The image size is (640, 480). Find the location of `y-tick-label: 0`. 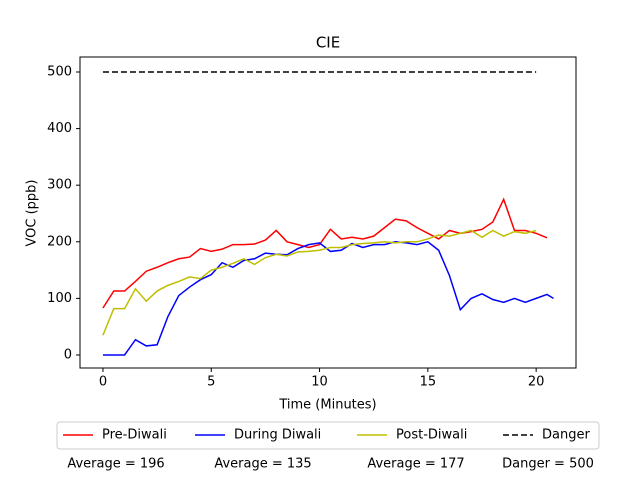

y-tick-label: 0 is located at coordinates (68, 354).